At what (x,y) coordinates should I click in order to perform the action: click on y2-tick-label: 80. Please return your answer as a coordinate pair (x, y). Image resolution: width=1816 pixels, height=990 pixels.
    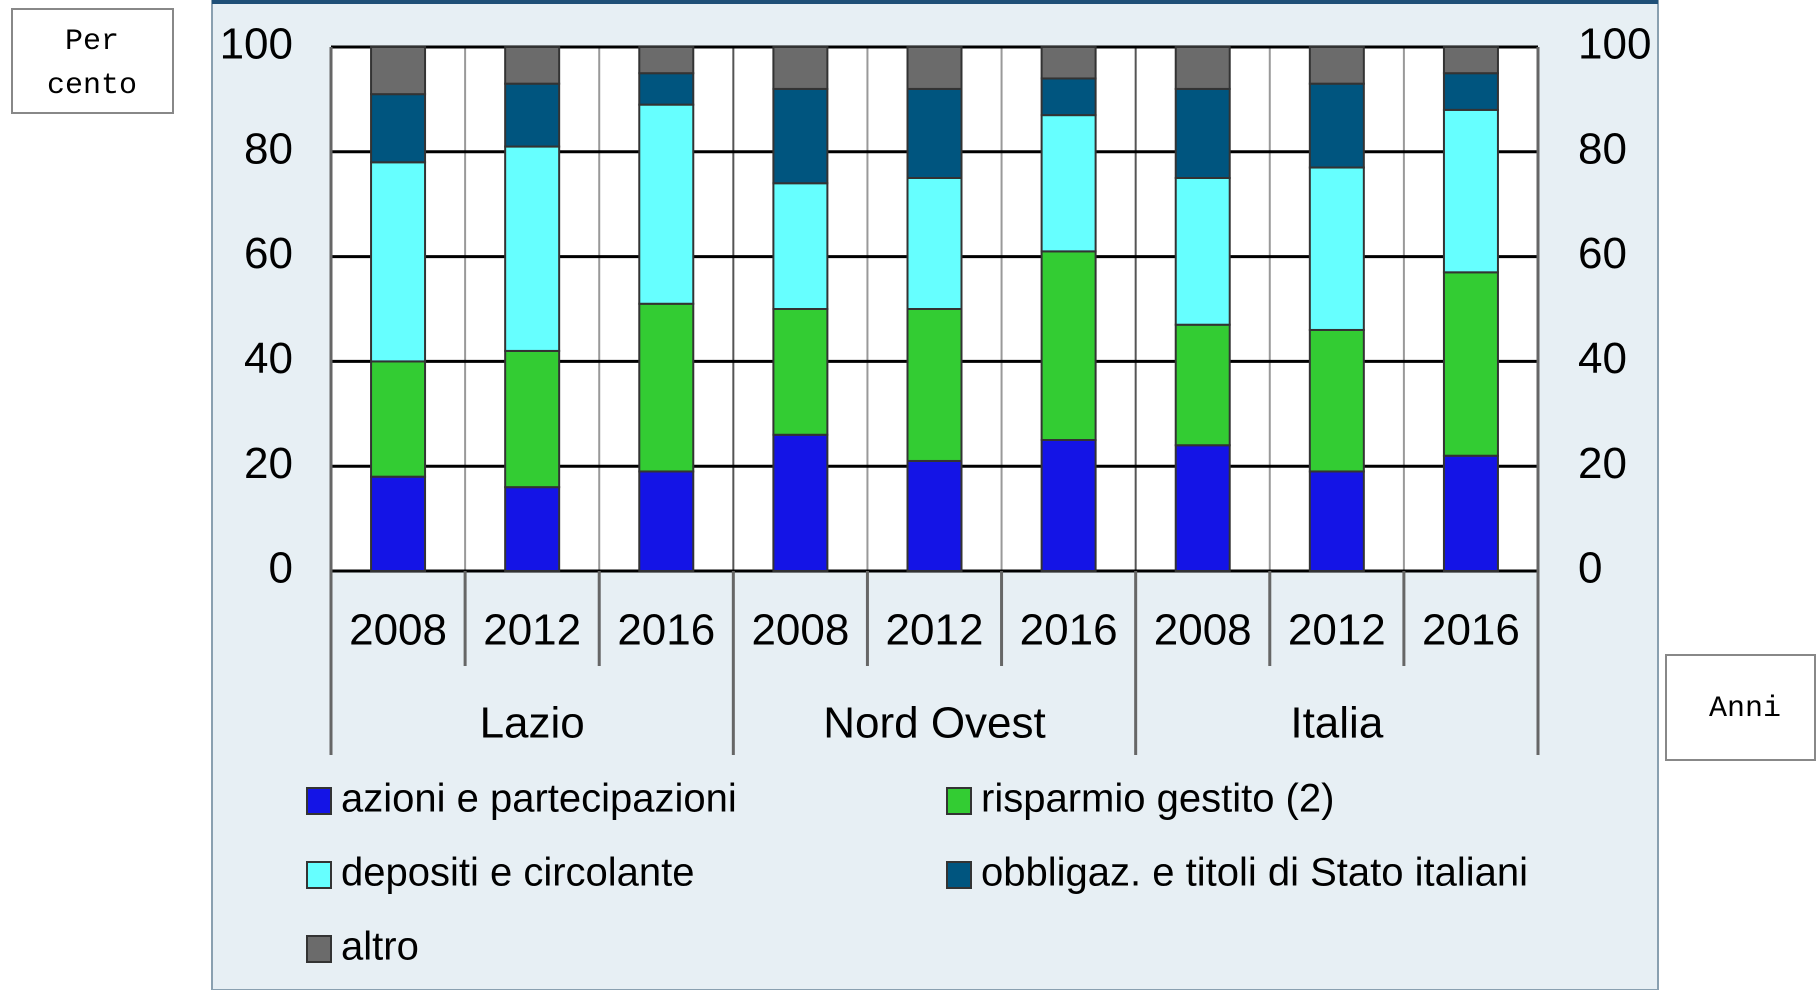
    Looking at the image, I should click on (1602, 148).